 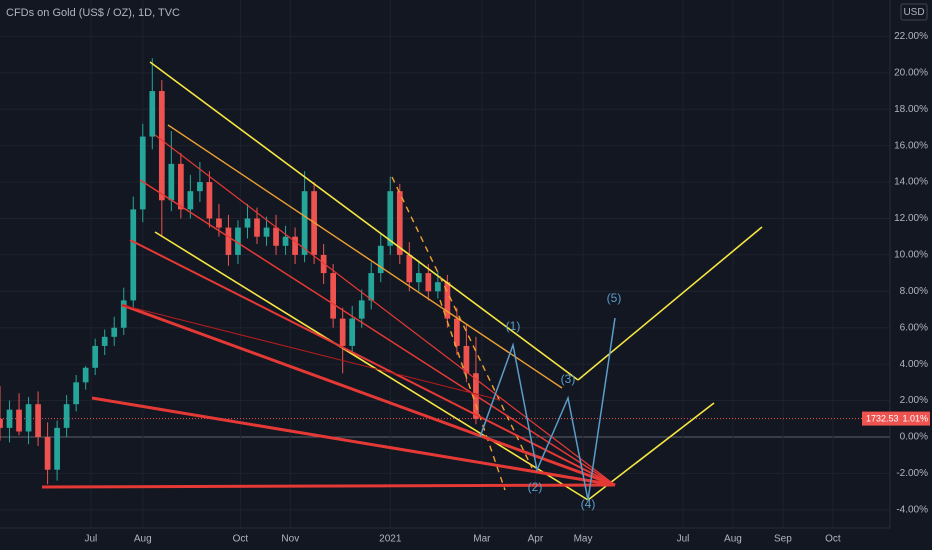 What do you see at coordinates (911, 72) in the screenshot?
I see `y-tick-label: 20.00%` at bounding box center [911, 72].